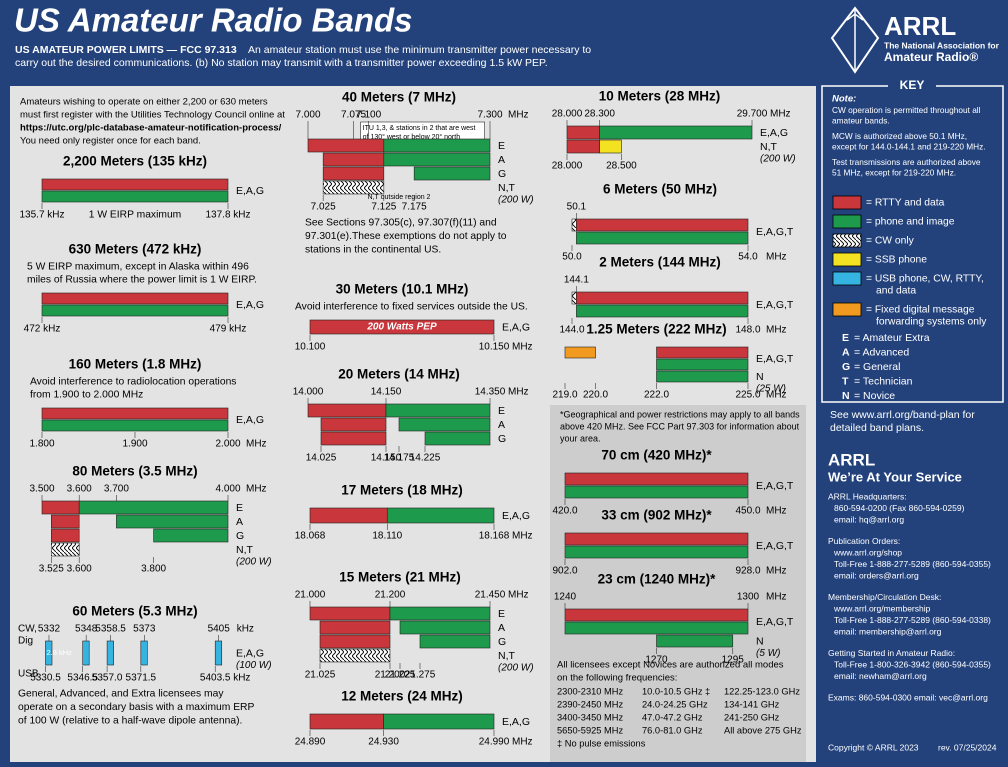 The width and height of the screenshot is (1008, 767). I want to click on license-label: G, so click(502, 439).